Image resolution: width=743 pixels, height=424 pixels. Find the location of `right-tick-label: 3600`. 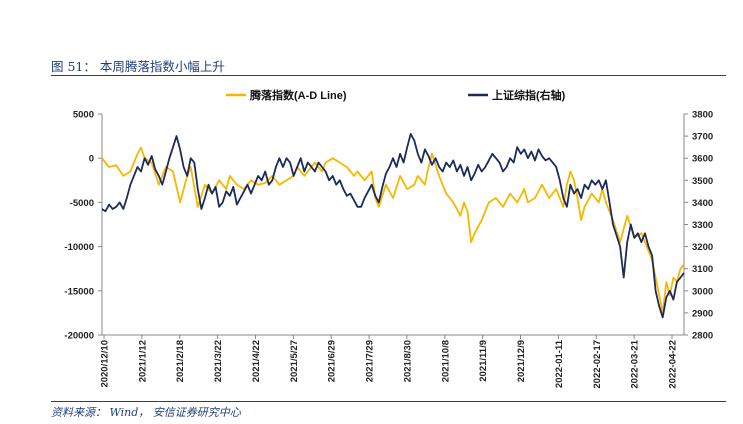

right-tick-label: 3600 is located at coordinates (702, 159).